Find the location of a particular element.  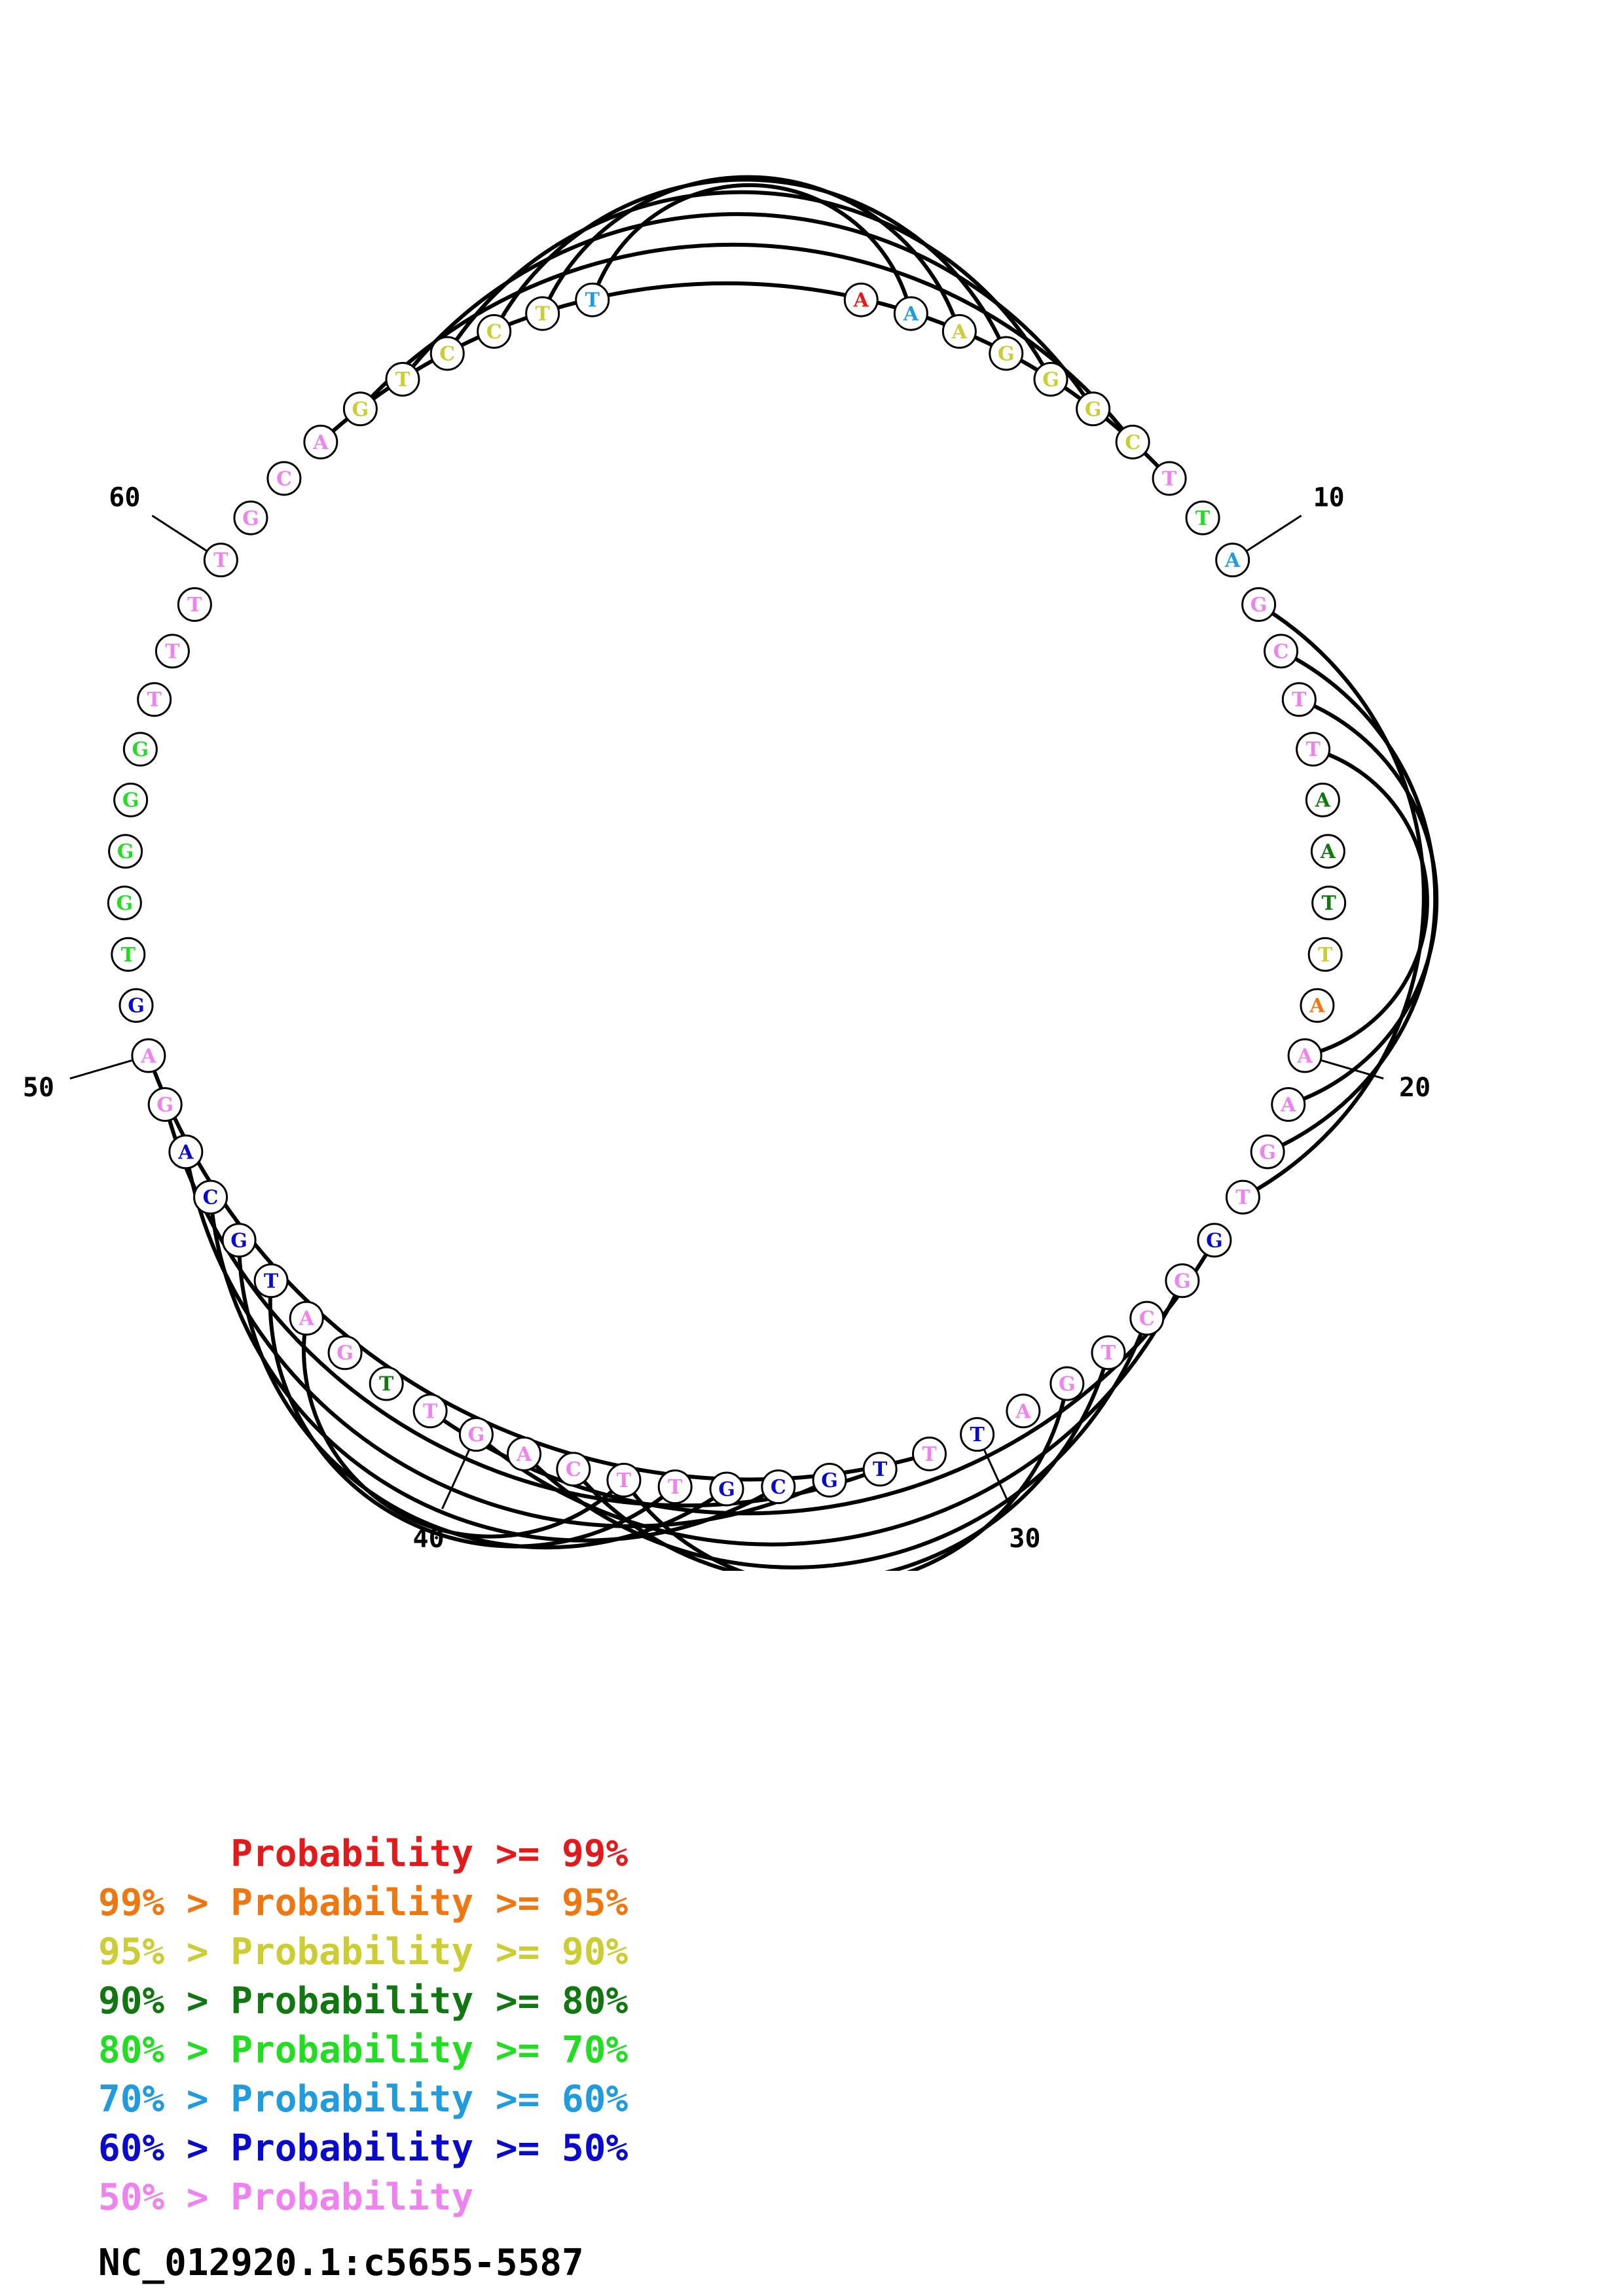

tick-label-30: 30 is located at coordinates (1024, 1539).